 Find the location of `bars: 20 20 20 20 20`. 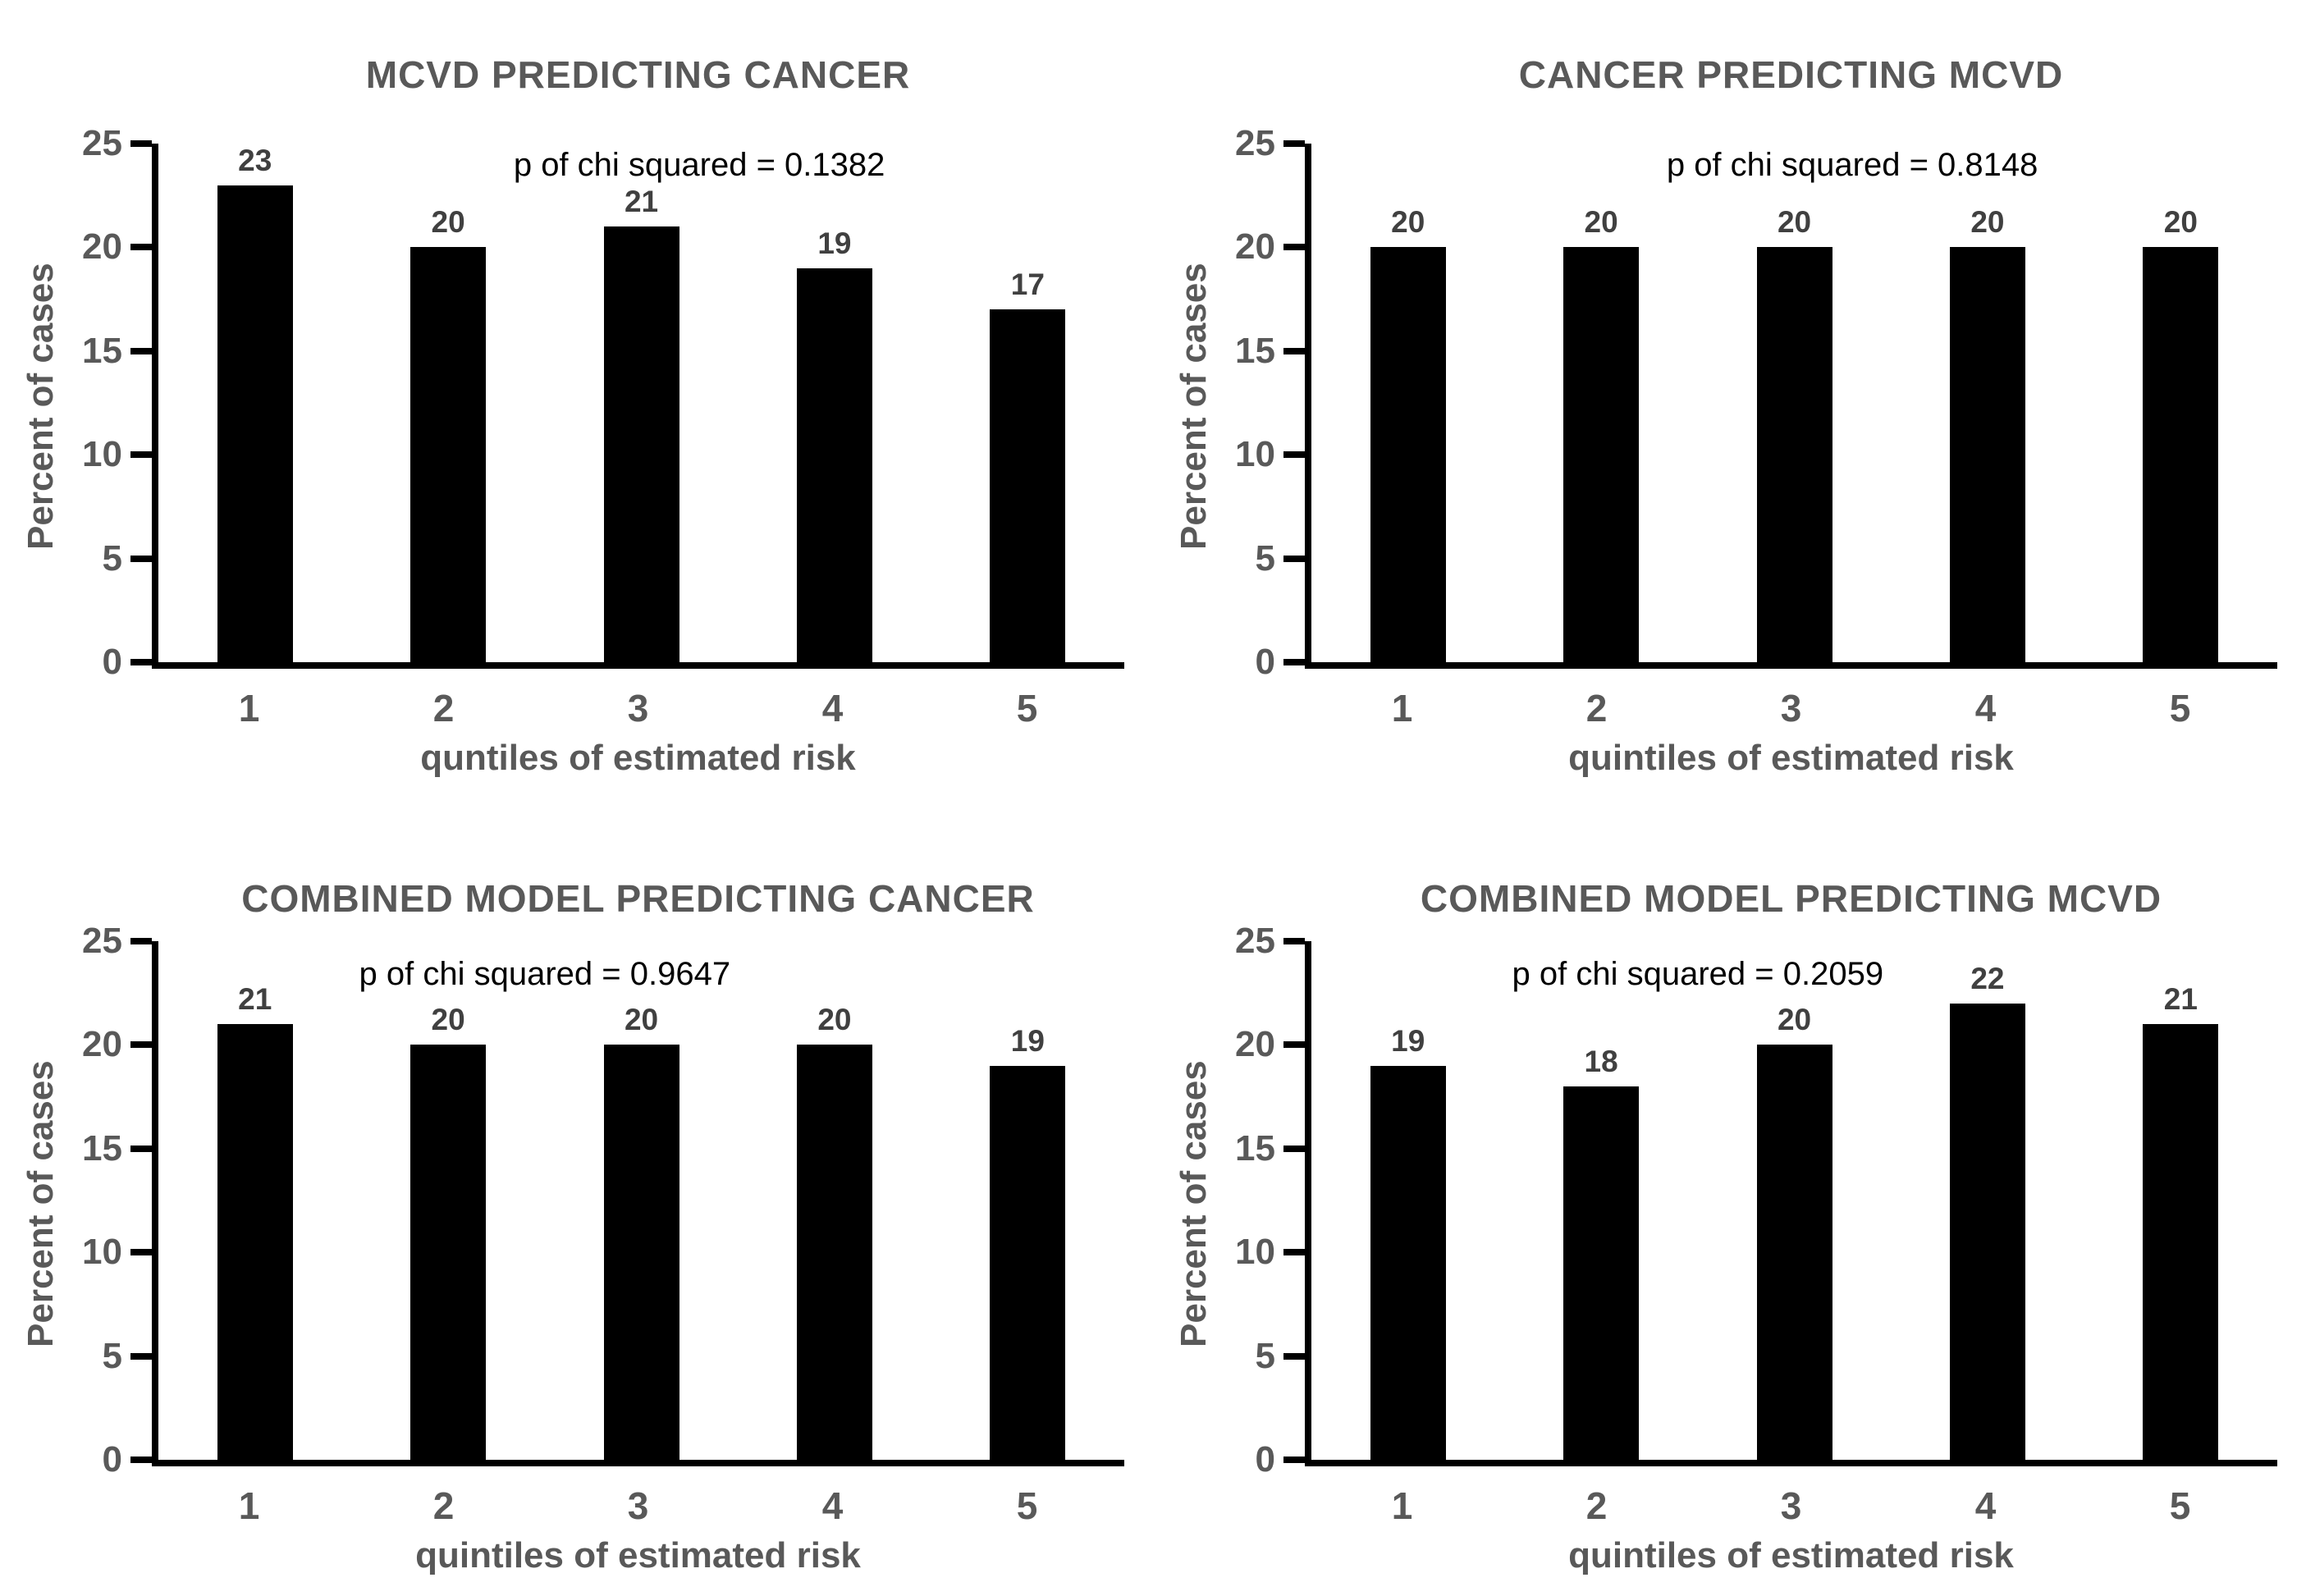

bars: 20 20 20 20 20 is located at coordinates (1794, 403).